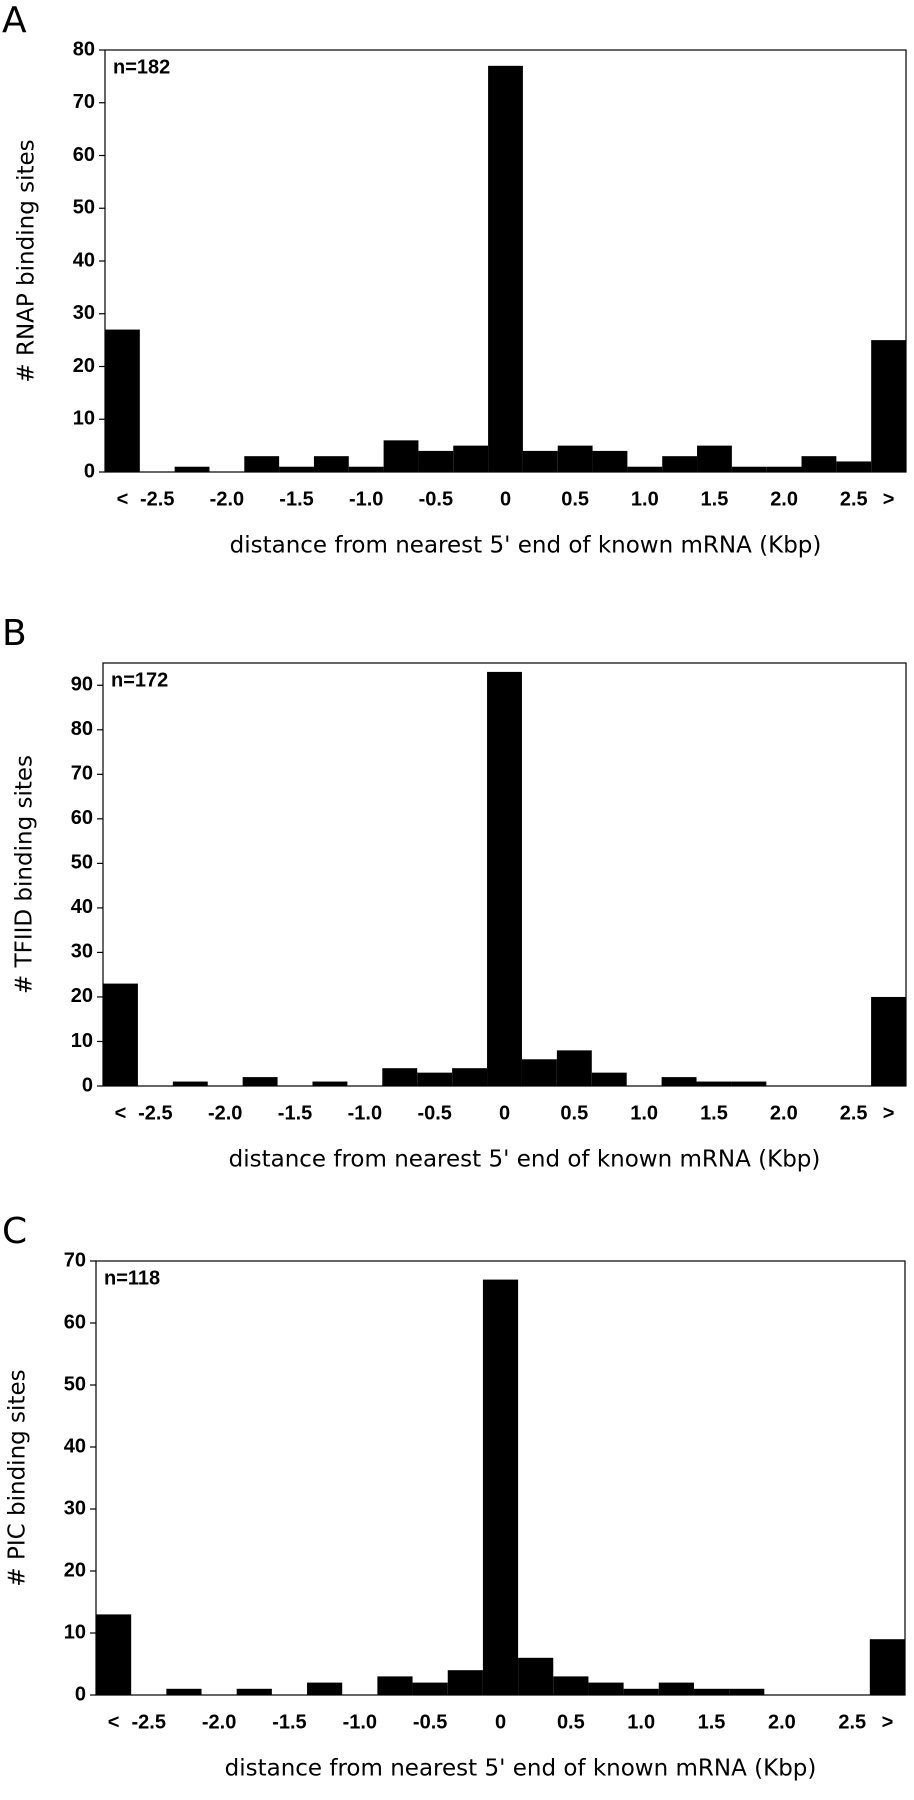  I want to click on annotation: n=172, so click(139, 680).